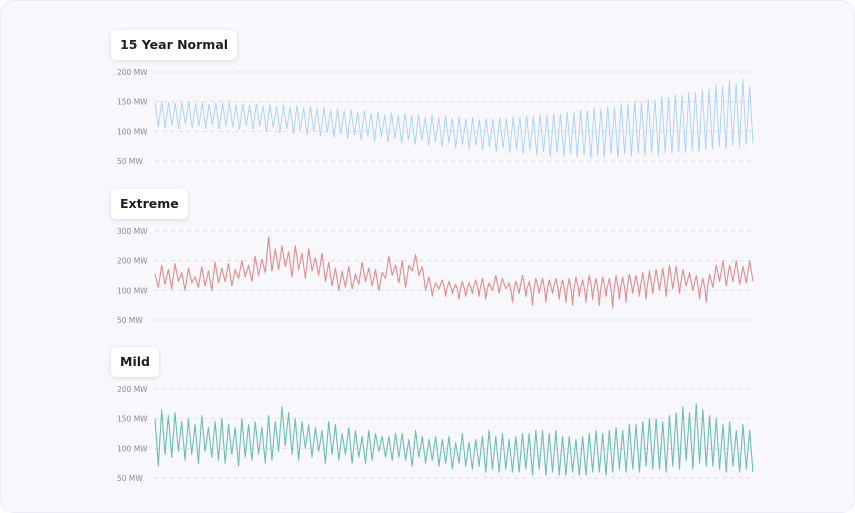 The width and height of the screenshot is (855, 513). Describe the element at coordinates (174, 45) in the screenshot. I see `chart-title: 15 Year Normal` at that location.